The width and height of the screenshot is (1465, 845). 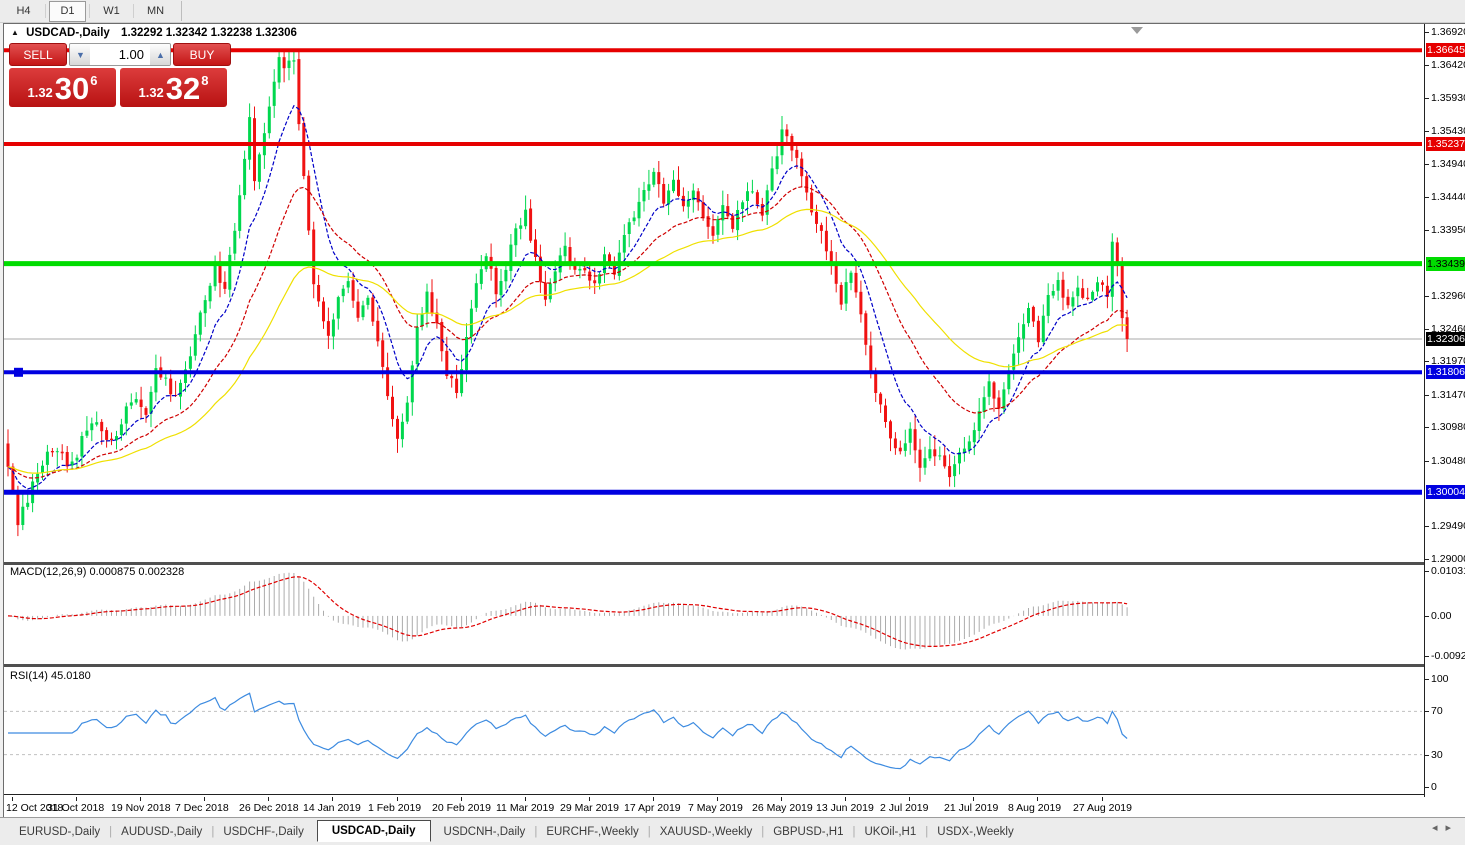 What do you see at coordinates (23, 11) in the screenshot?
I see `timeframe-button-h4: H4` at bounding box center [23, 11].